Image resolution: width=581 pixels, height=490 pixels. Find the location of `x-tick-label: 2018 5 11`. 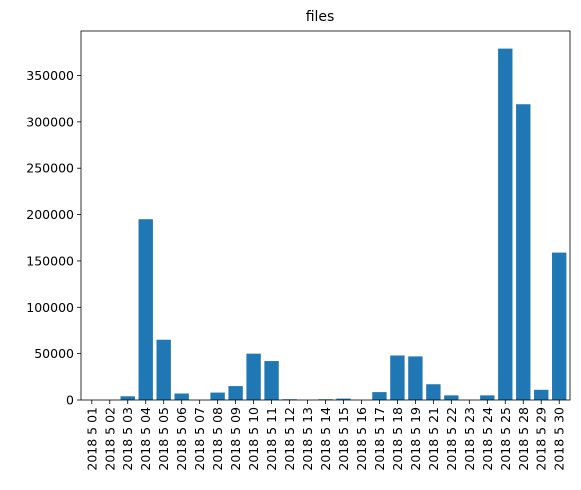

x-tick-label: 2018 5 11 is located at coordinates (271, 439).